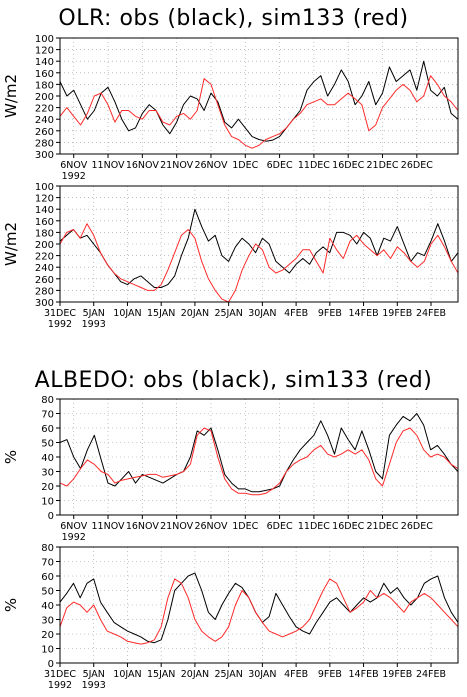 The image size is (467, 697). I want to click on panel-1-xtick-label: 21NOV, so click(177, 165).